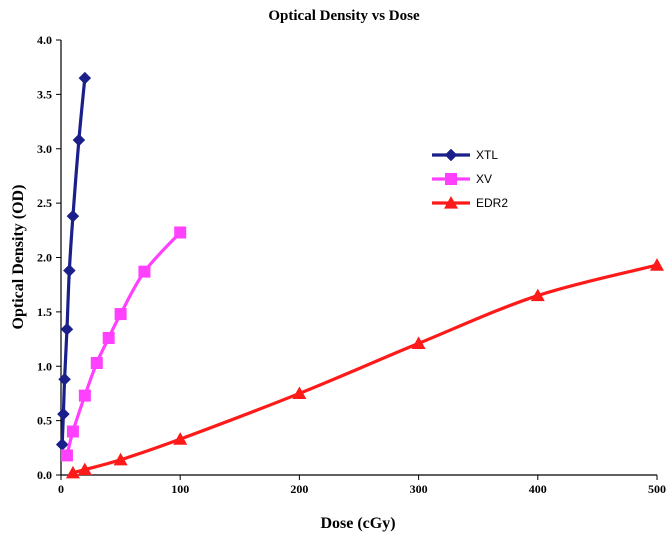 This screenshot has height=538, width=668. What do you see at coordinates (492, 203) in the screenshot?
I see `legend-label: EDR2` at bounding box center [492, 203].